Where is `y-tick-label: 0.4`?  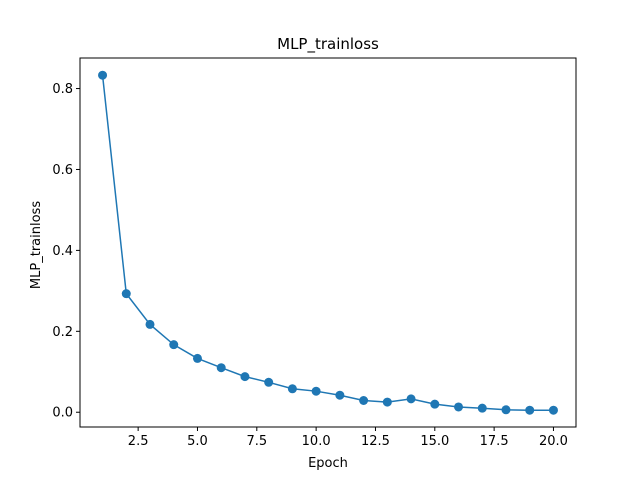 y-tick-label: 0.4 is located at coordinates (62, 251).